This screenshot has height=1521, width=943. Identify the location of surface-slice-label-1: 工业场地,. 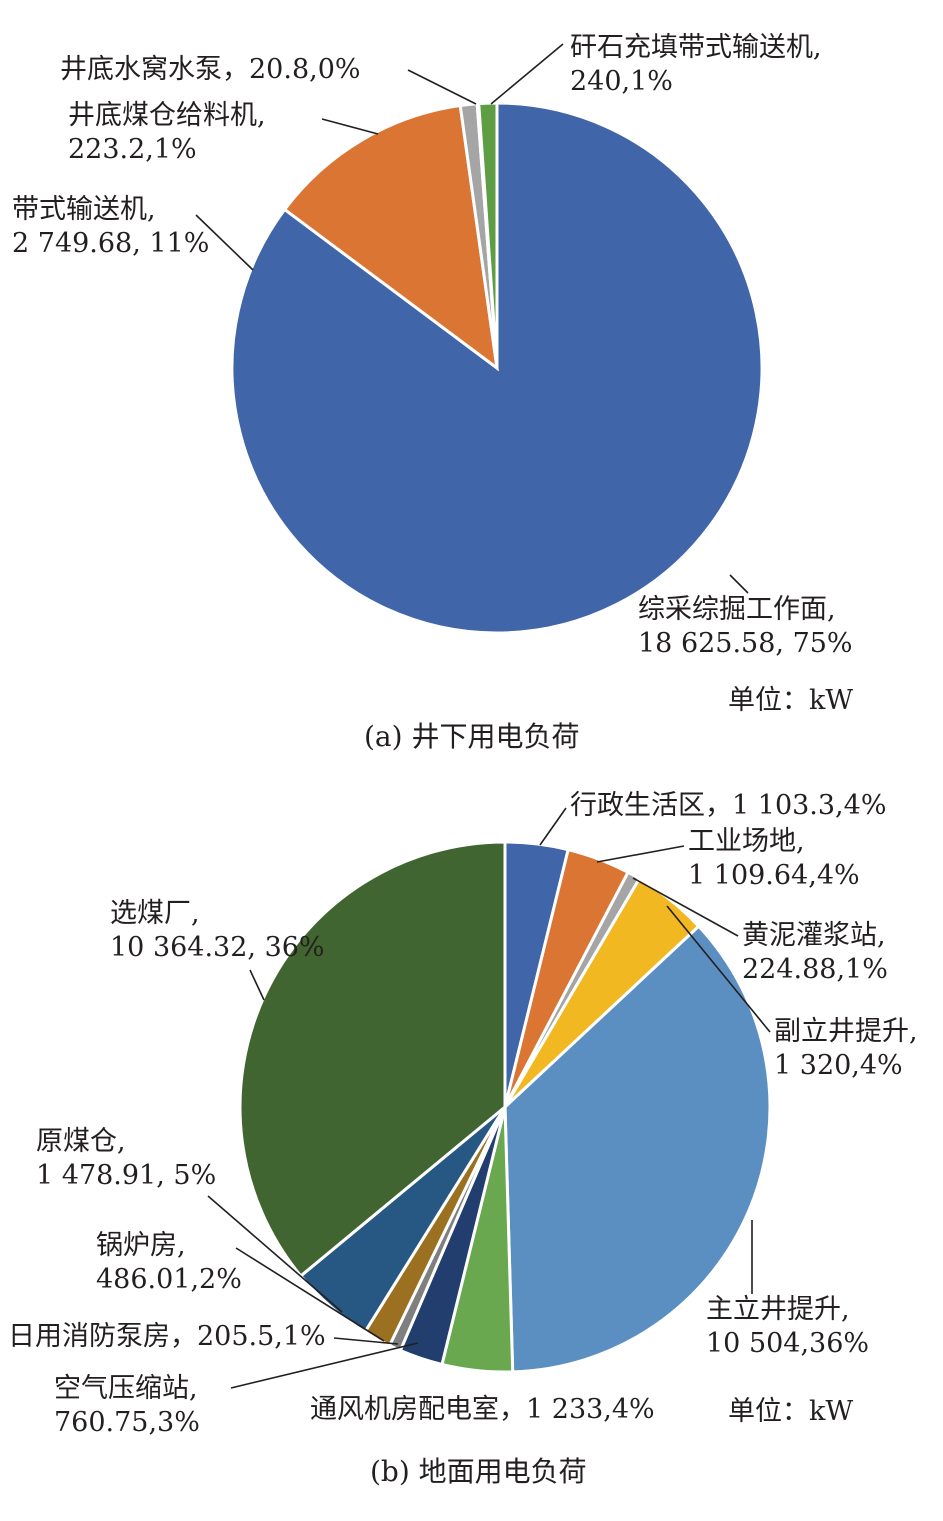
(746, 841).